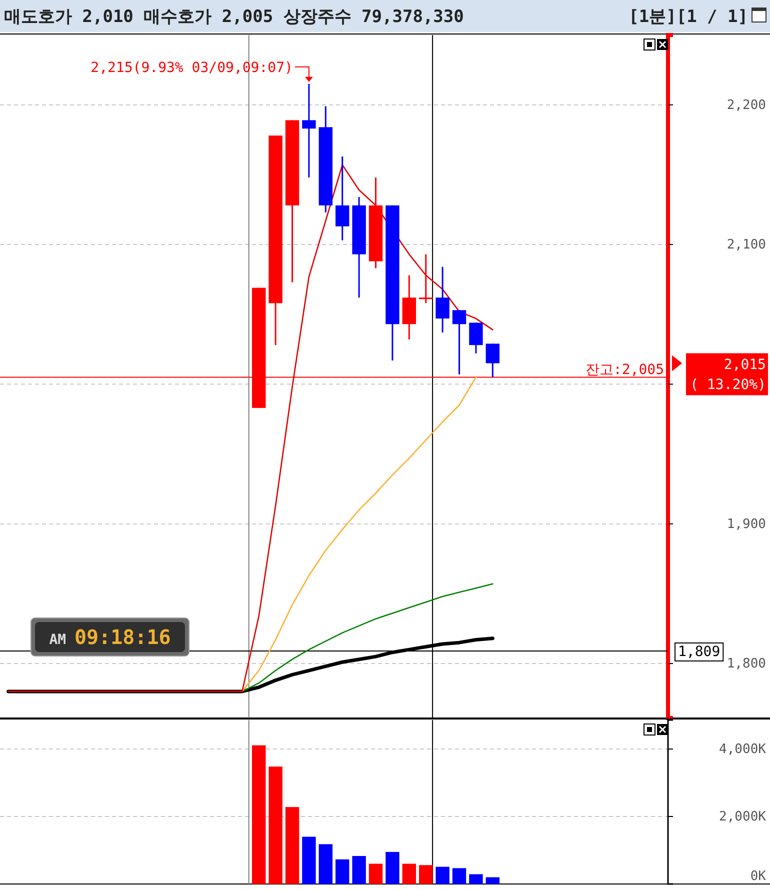 This screenshot has width=770, height=890. What do you see at coordinates (746, 524) in the screenshot?
I see `y-tick-label: 1,900` at bounding box center [746, 524].